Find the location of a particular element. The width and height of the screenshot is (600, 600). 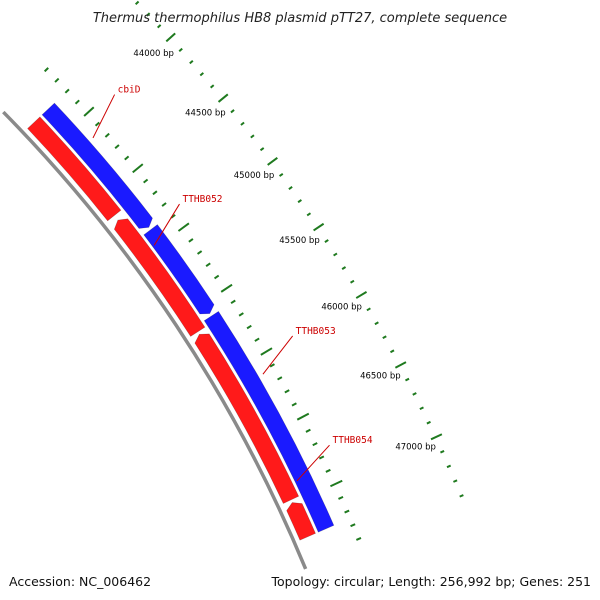

gene-label: TTHB053 is located at coordinates (316, 331).